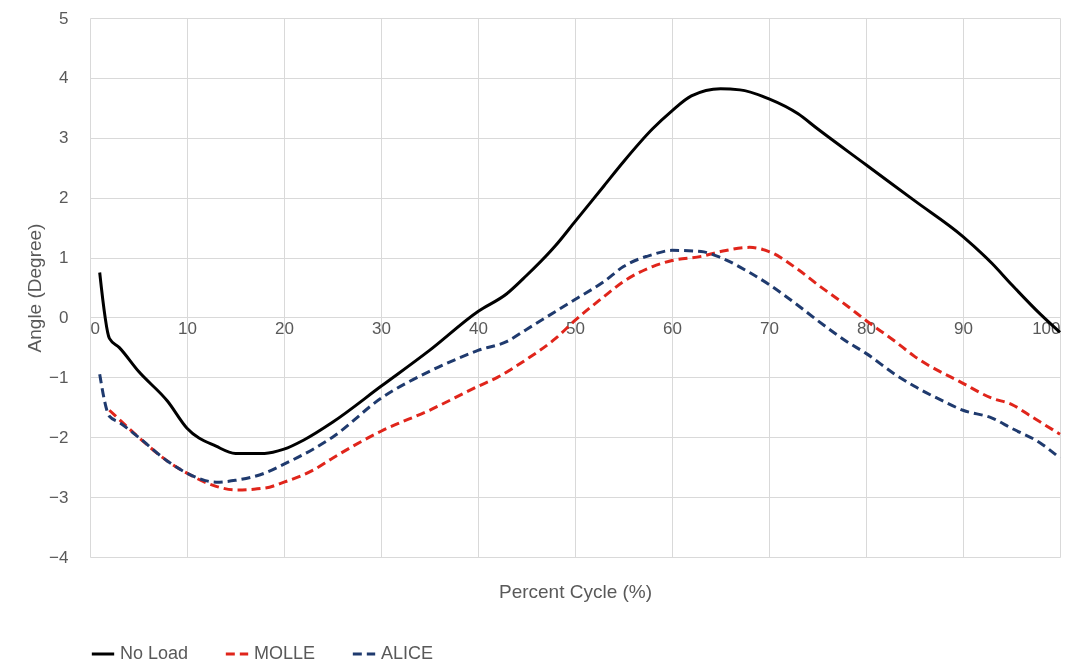 The width and height of the screenshot is (1089, 671). I want to click on legend-label: No Load, so click(154, 653).